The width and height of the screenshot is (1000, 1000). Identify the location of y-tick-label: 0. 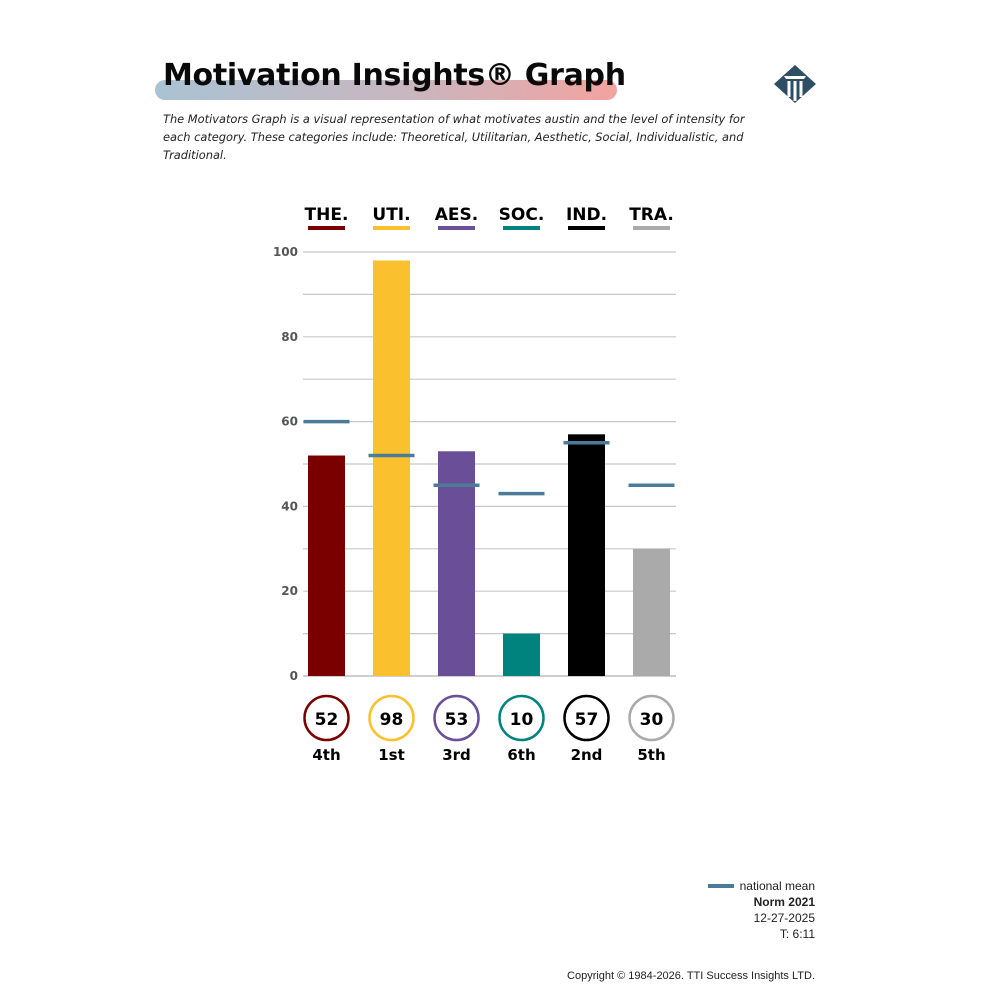
(294, 676).